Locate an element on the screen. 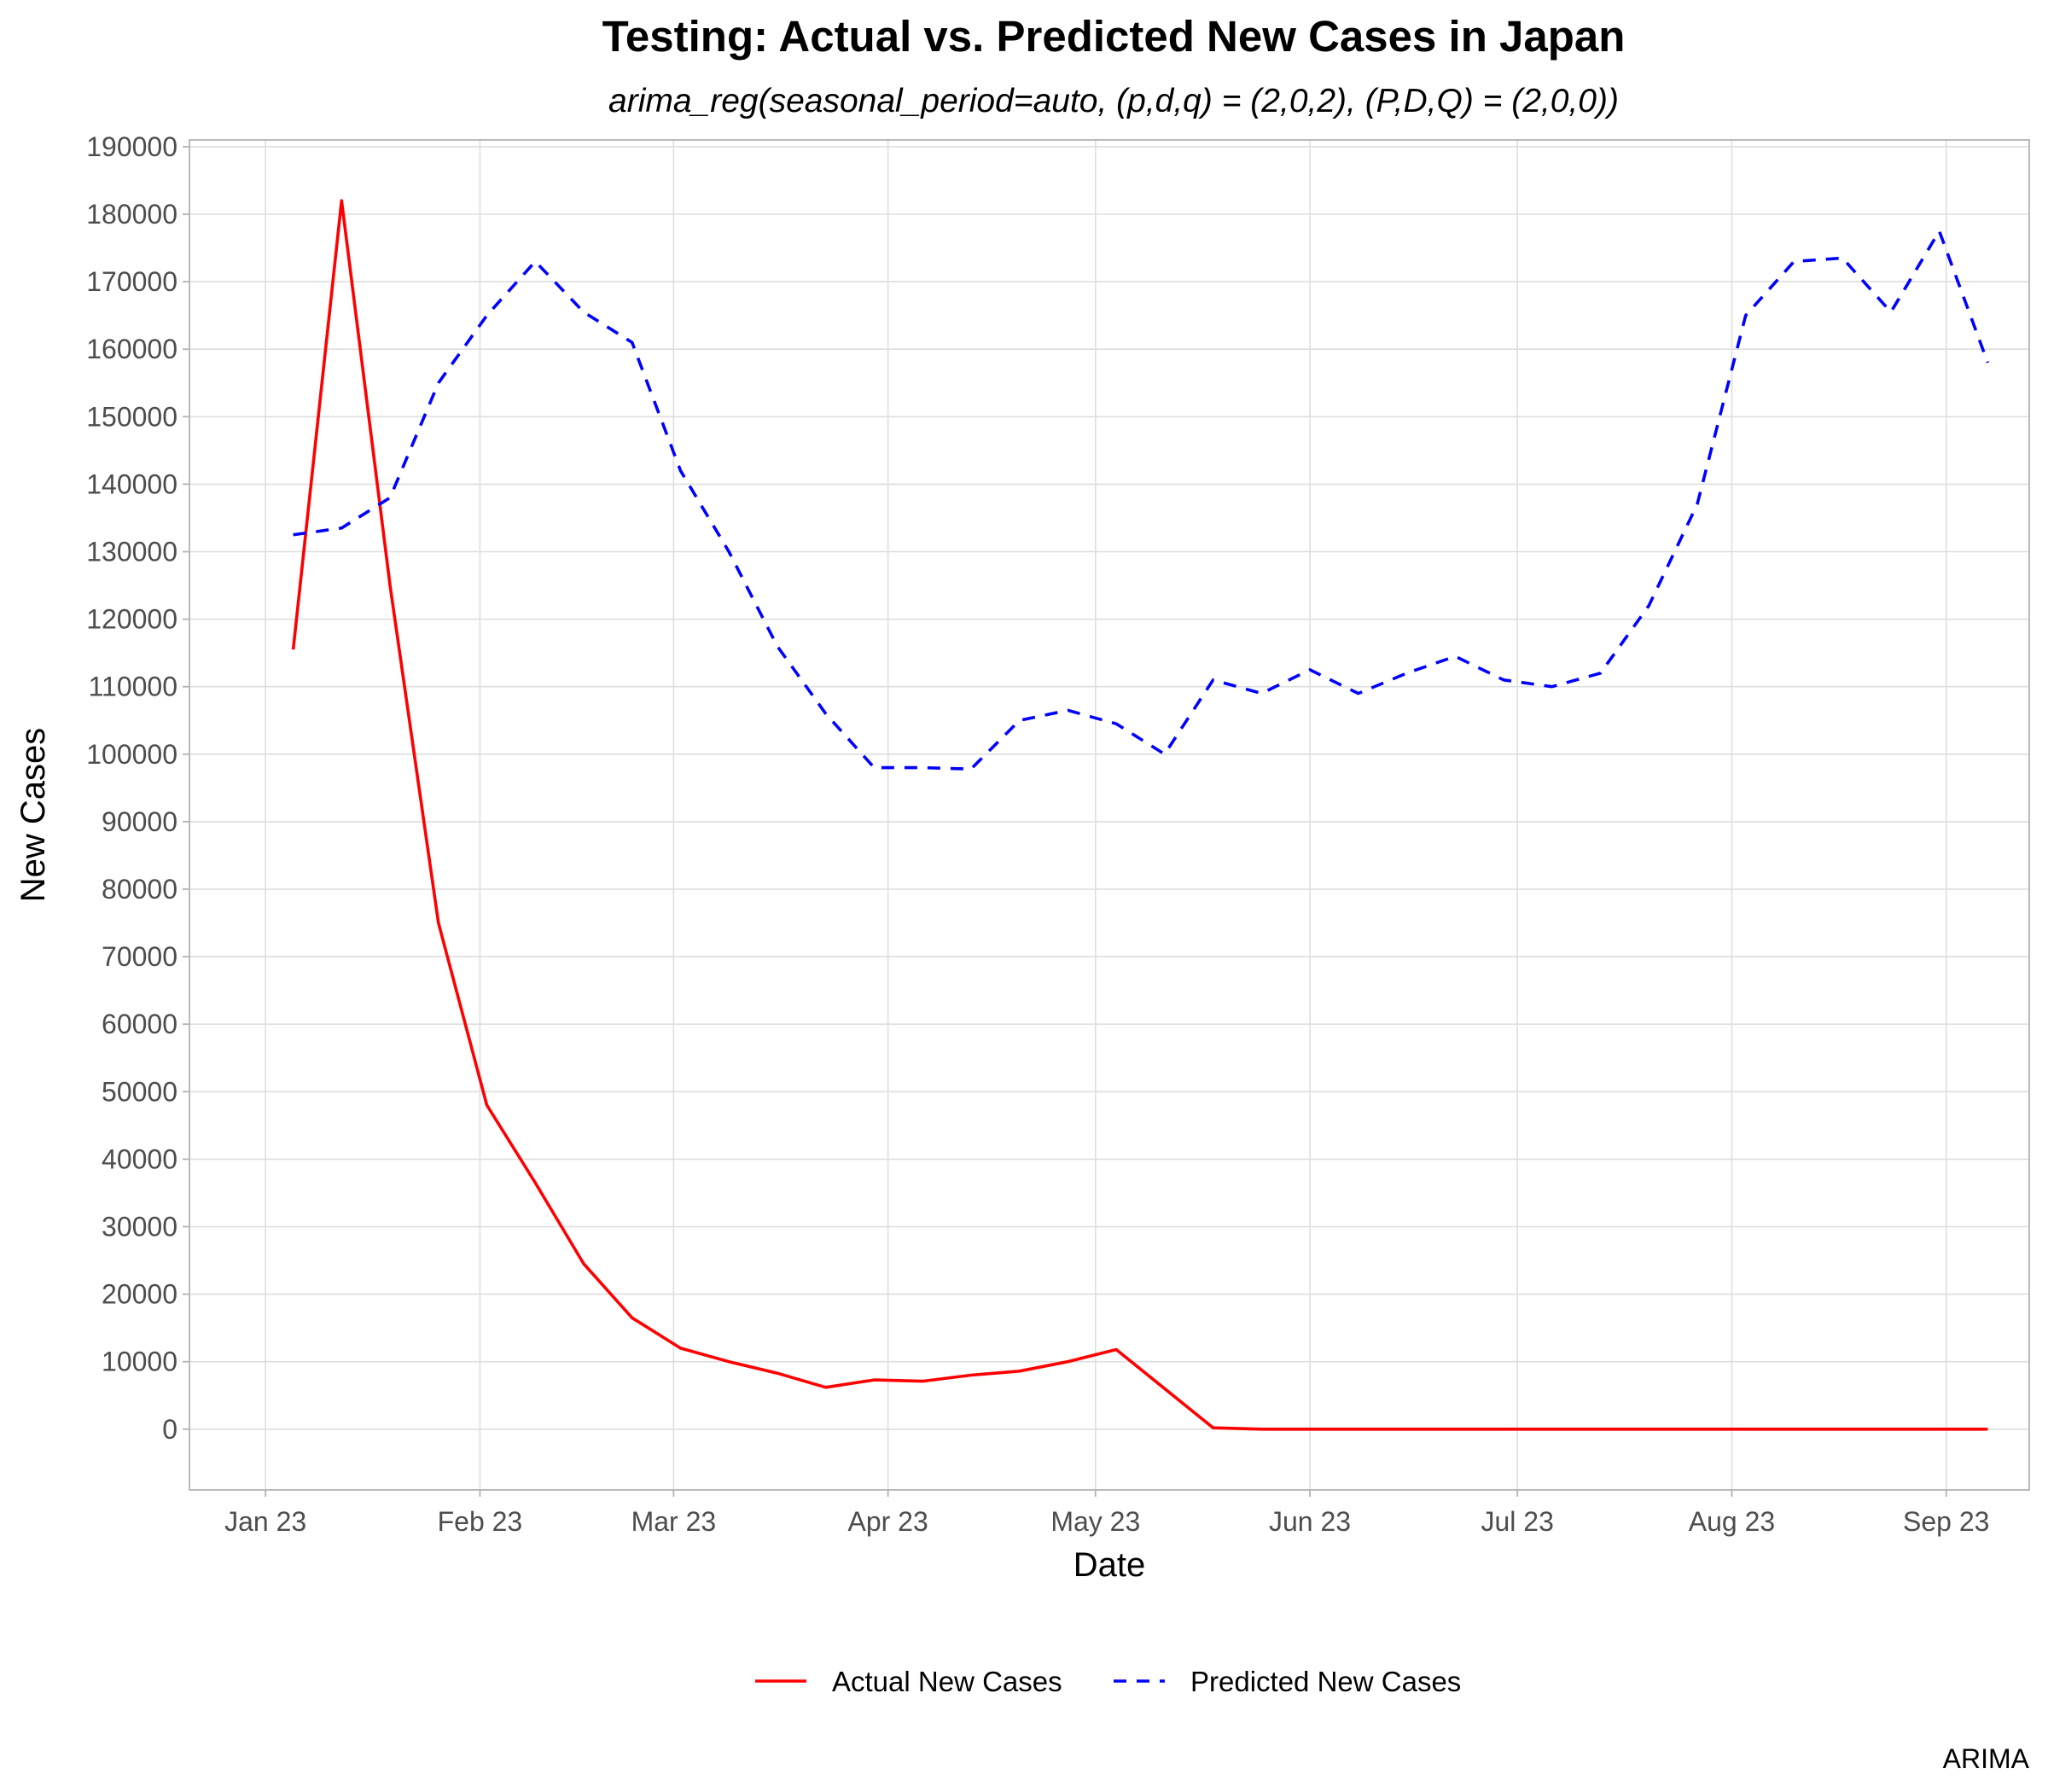  x-tick-label: Aug 23 is located at coordinates (1732, 1521).